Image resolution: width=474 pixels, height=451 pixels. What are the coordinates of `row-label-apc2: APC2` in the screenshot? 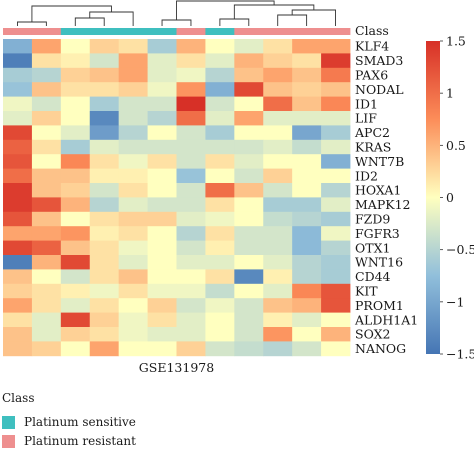 It's located at (372, 132).